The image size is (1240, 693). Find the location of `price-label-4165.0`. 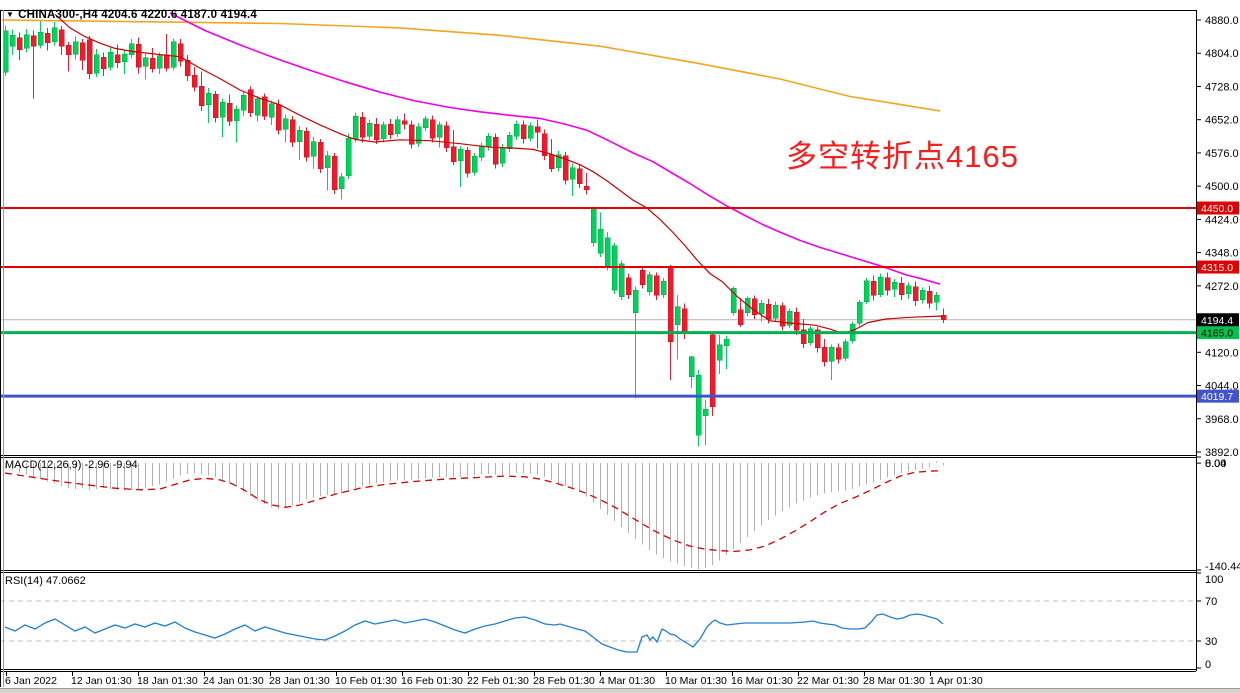

price-label-4165.0 is located at coordinates (1218, 333).